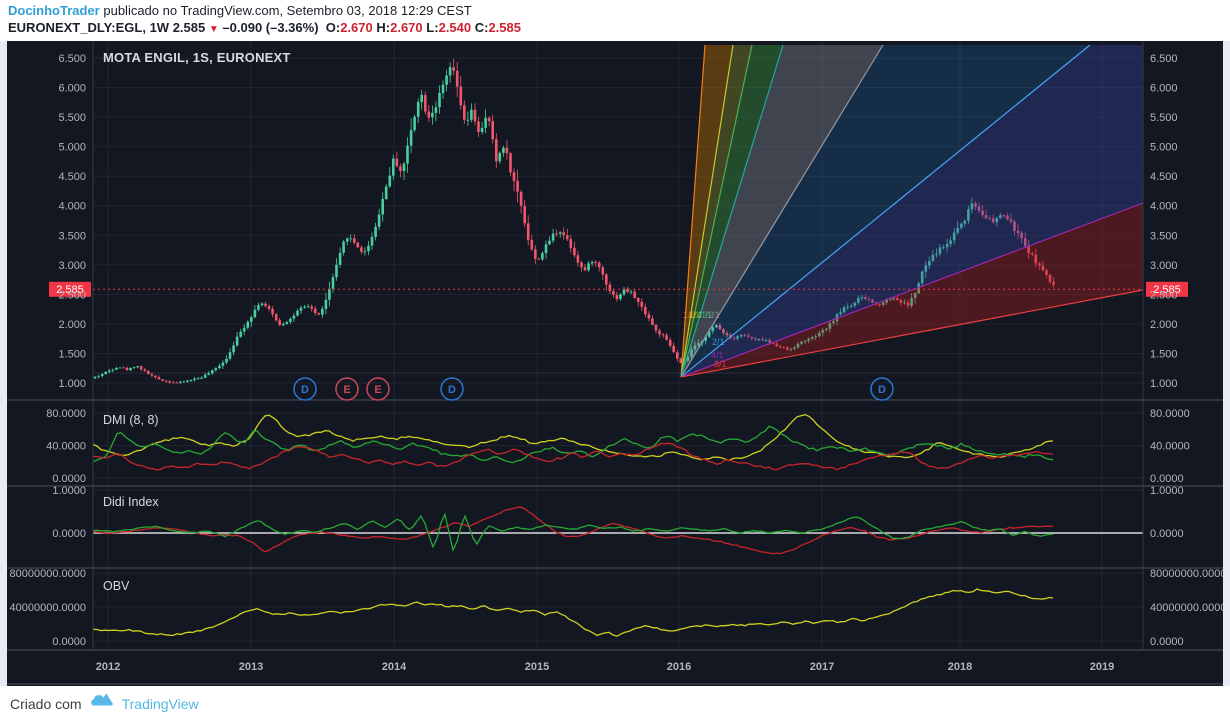 The image size is (1230, 718). Describe the element at coordinates (720, 364) in the screenshot. I see `svg-text: 8/1` at that location.